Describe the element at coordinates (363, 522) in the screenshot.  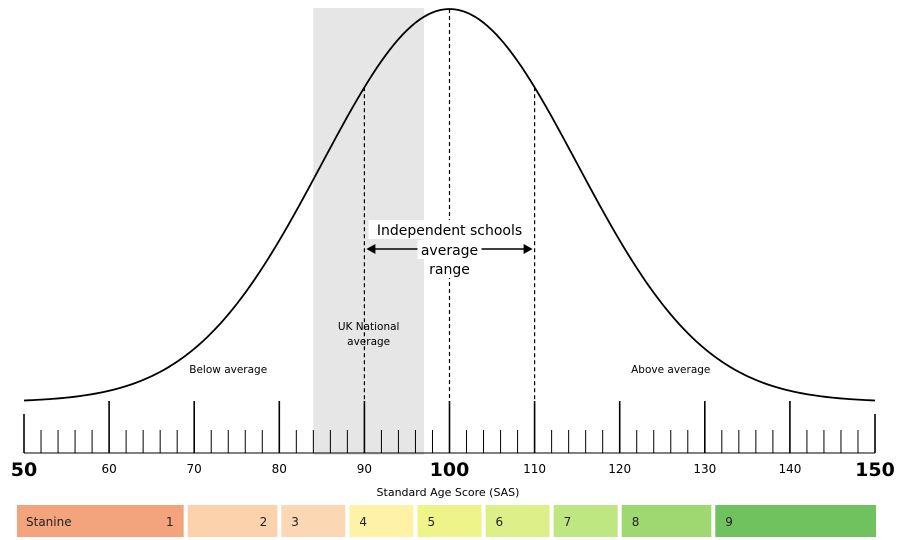
I see `stanine-4-label: 4` at that location.